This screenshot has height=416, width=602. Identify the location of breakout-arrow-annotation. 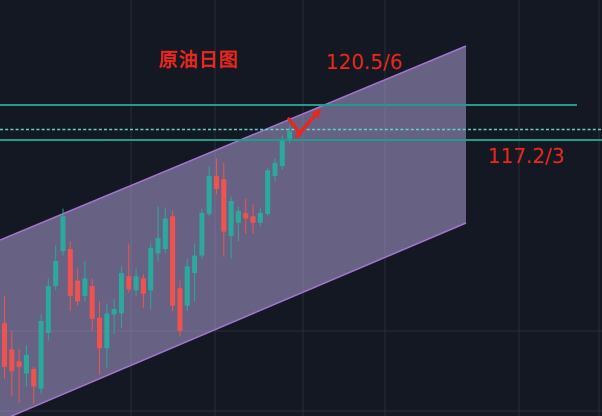
(304, 123).